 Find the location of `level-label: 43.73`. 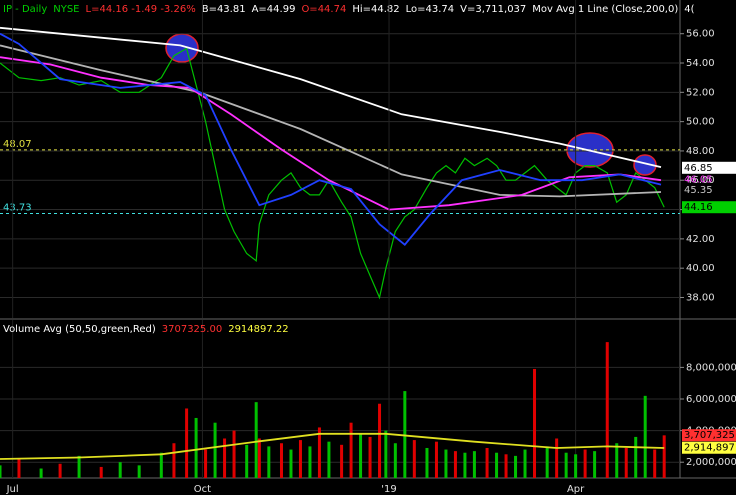

level-label: 43.73 is located at coordinates (17, 208).